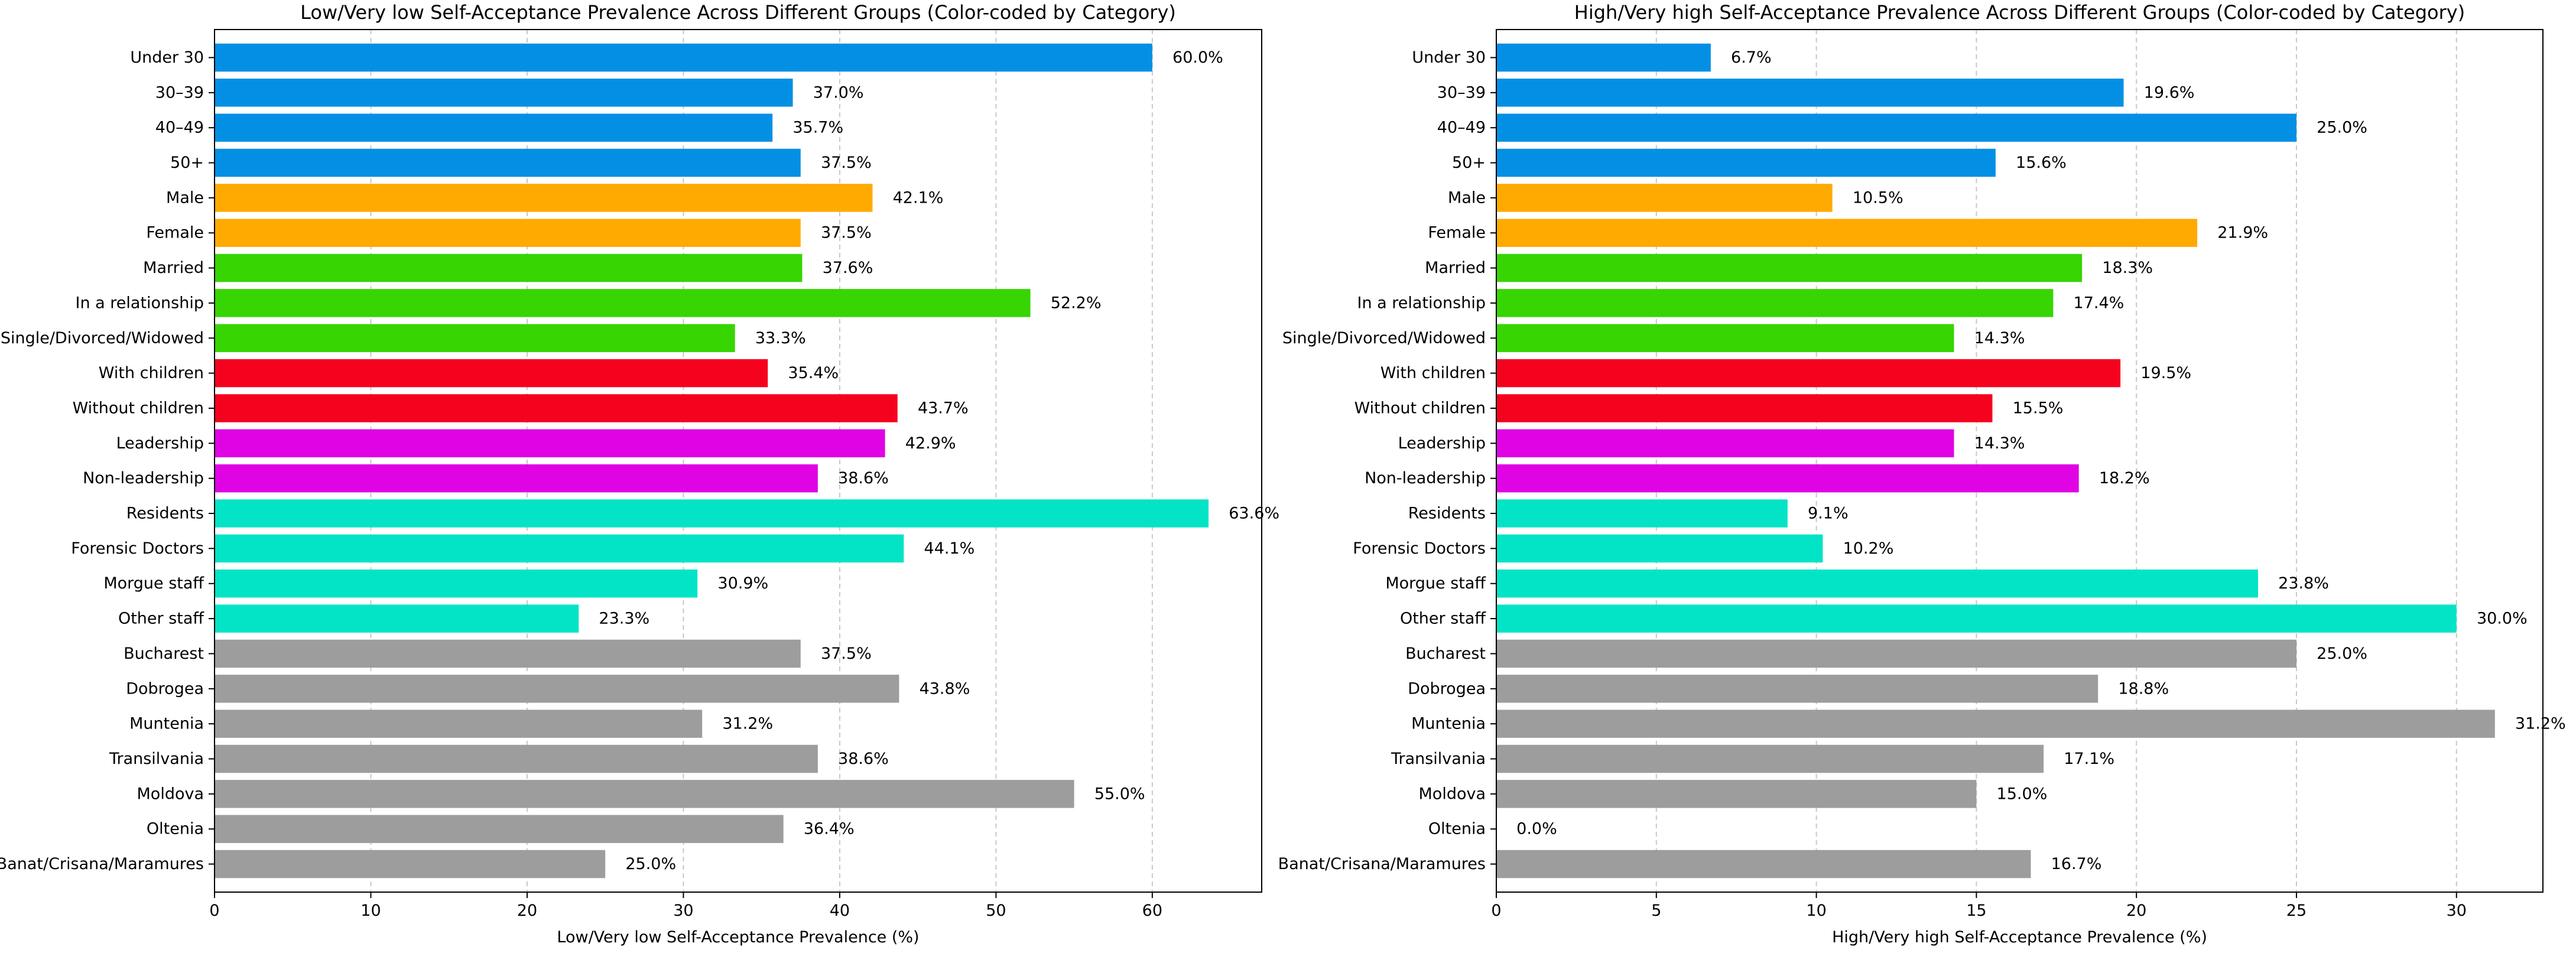 The height and width of the screenshot is (963, 2576). I want to click on y-tick-label: 30–39, so click(179, 93).